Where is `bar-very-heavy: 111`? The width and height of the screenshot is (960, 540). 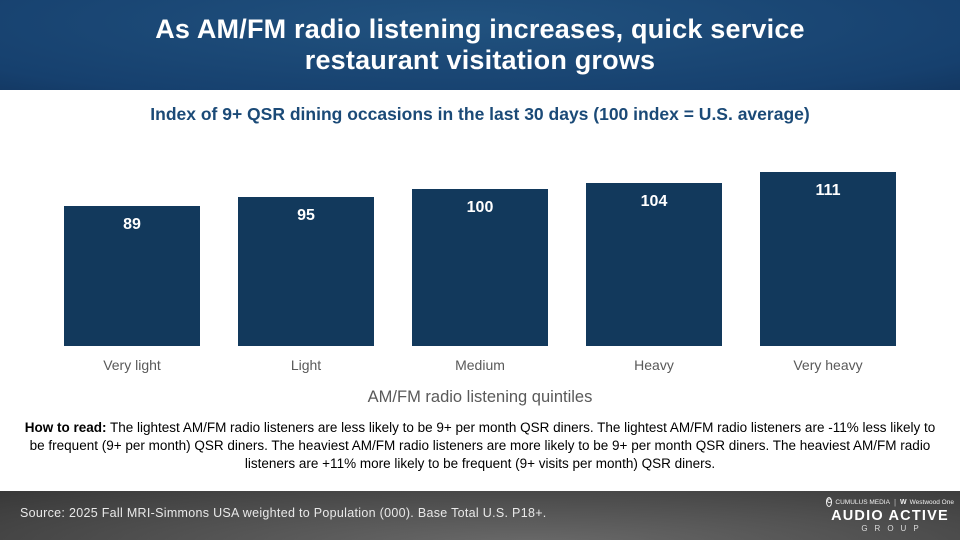 bar-very-heavy: 111 is located at coordinates (828, 259).